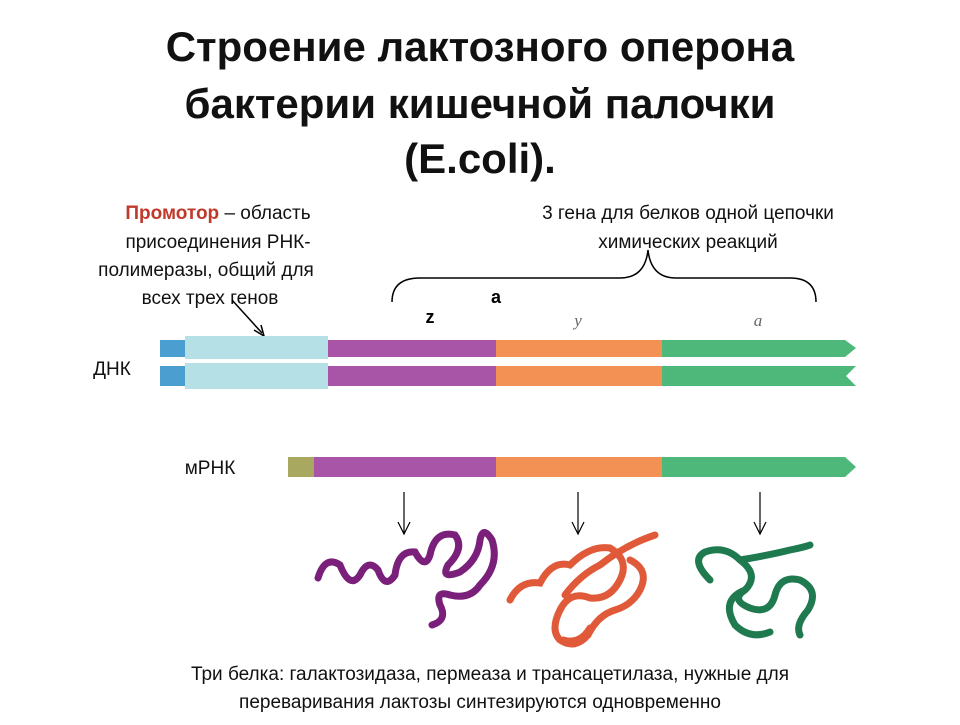 The width and height of the screenshot is (960, 725). What do you see at coordinates (247, 316) in the screenshot?
I see `promoter-pointer` at bounding box center [247, 316].